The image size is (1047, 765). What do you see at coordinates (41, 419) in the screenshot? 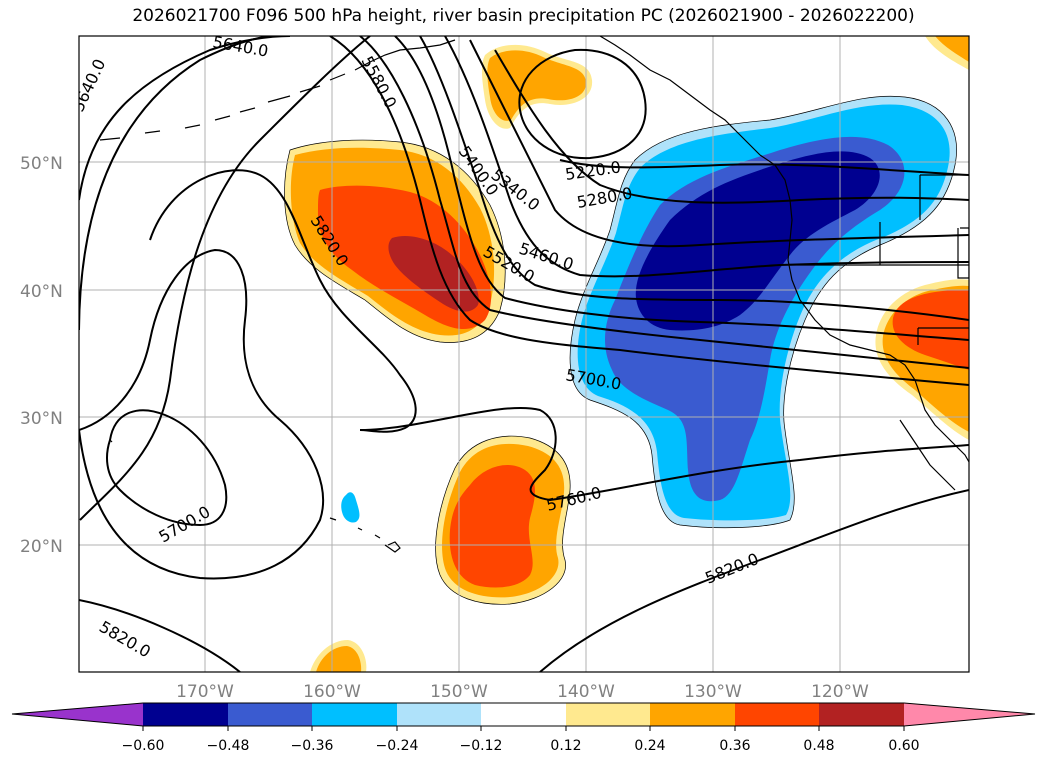
I see `lat-label-30: 30°N` at bounding box center [41, 419].